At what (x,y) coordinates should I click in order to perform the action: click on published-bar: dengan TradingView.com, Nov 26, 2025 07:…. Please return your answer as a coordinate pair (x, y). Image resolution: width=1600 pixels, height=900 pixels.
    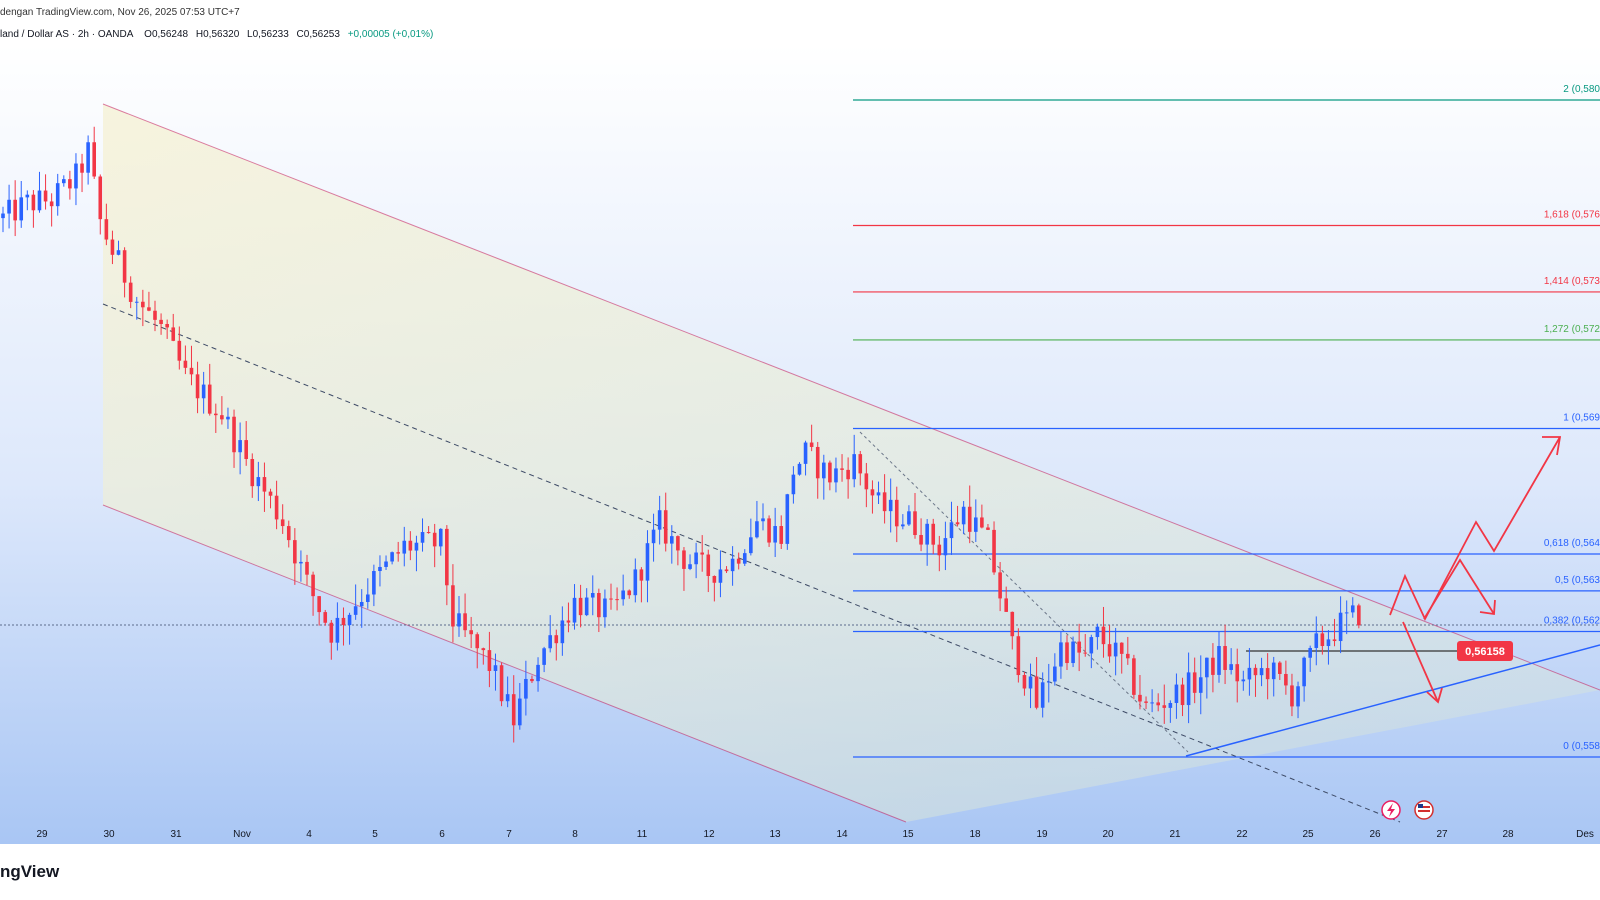
    Looking at the image, I should click on (800, 12).